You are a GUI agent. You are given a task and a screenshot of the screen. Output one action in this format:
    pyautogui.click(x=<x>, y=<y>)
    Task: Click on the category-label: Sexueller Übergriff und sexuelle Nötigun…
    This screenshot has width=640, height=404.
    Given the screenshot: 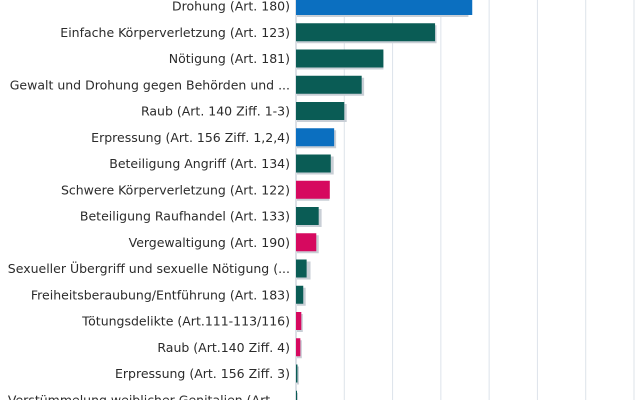 What is the action you would take?
    pyautogui.click(x=149, y=268)
    